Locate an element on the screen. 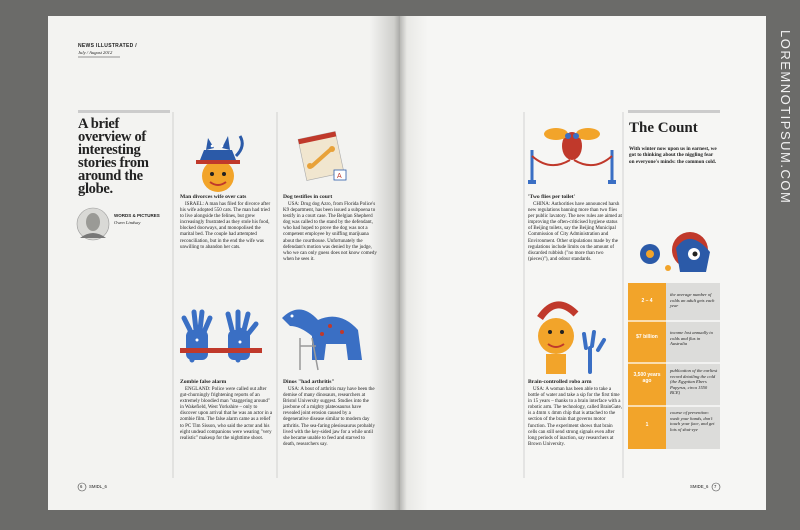 This screenshot has height=530, width=800. count-figure: 3,500 years ago is located at coordinates (647, 378).